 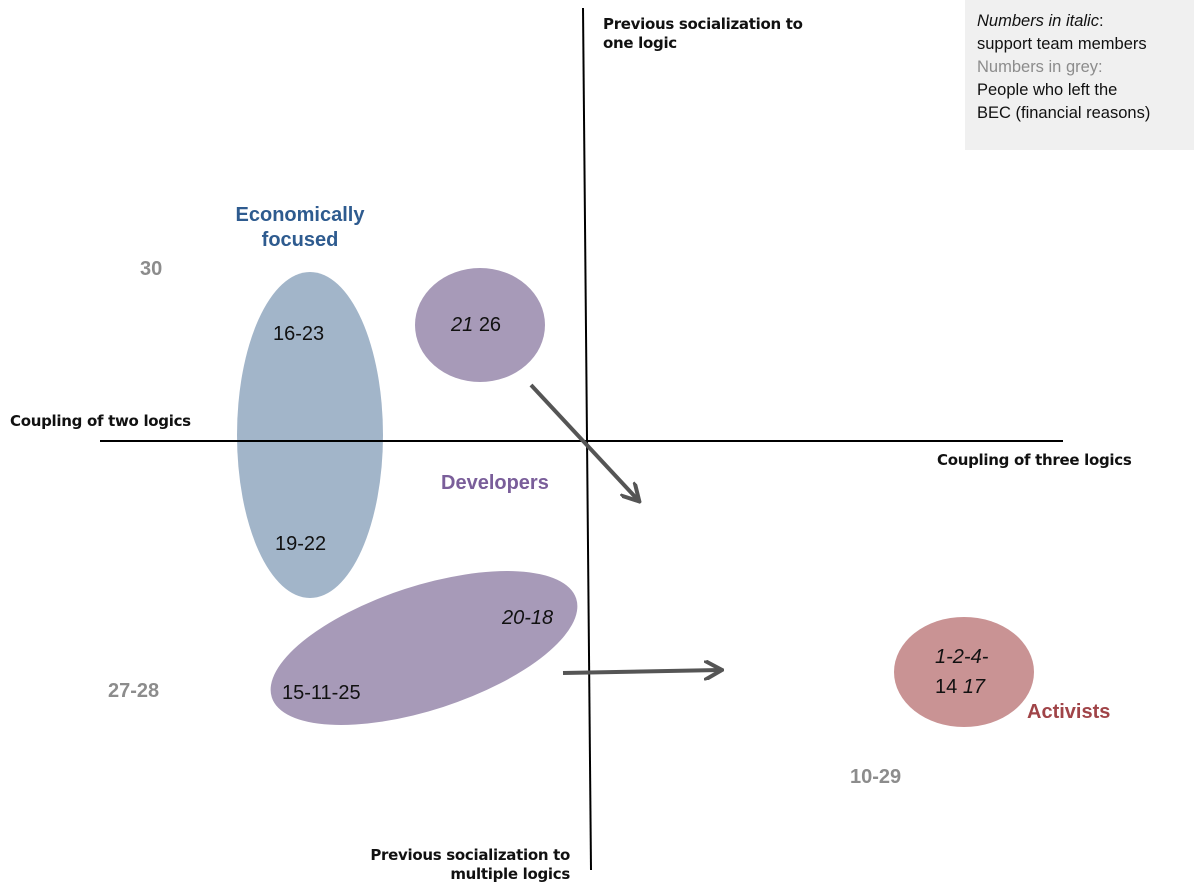 I want to click on legend-italic-label: Numbers in italic, so click(x=1038, y=21).